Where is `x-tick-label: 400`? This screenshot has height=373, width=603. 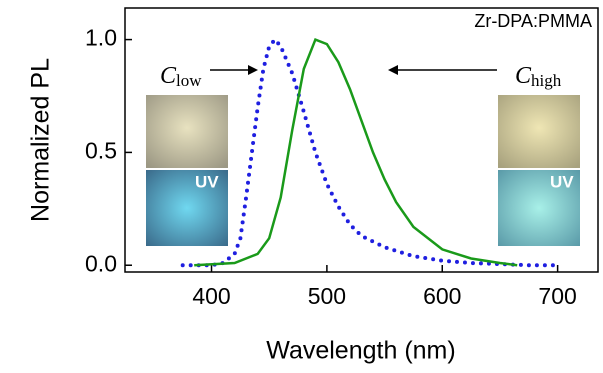 x-tick-label: 400 is located at coordinates (211, 296).